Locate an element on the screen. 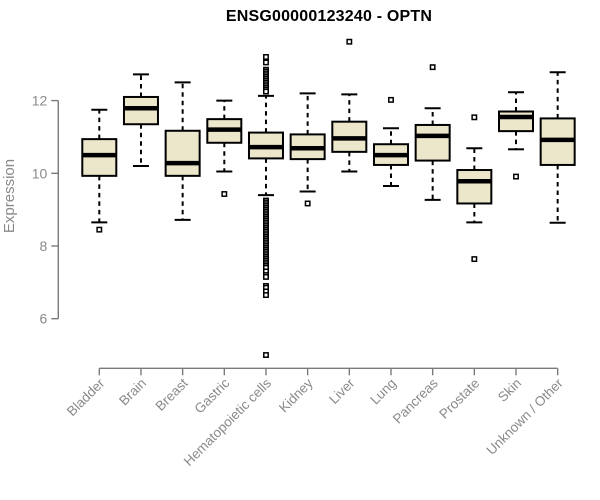 The image size is (600, 500). x-tick-label: Lung is located at coordinates (383, 392).